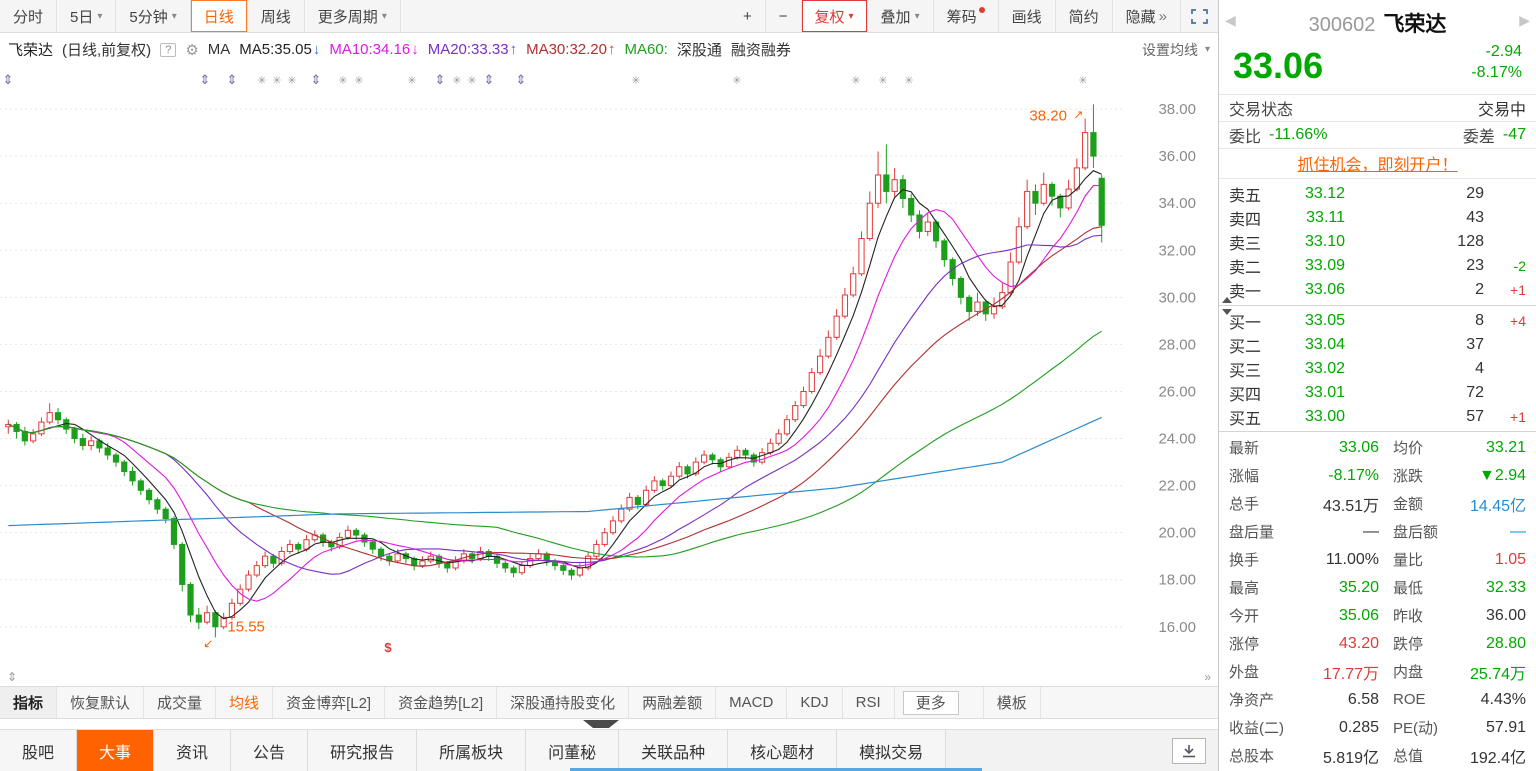  What do you see at coordinates (193, 750) in the screenshot?
I see `bottom-tab-news: 资讯` at bounding box center [193, 750].